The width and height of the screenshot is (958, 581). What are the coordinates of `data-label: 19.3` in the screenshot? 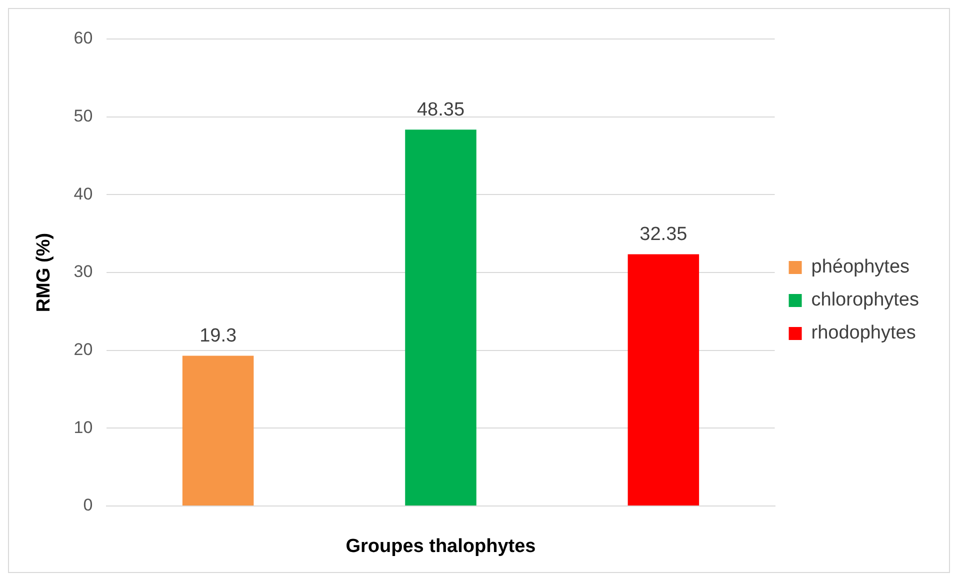 It's located at (218, 336).